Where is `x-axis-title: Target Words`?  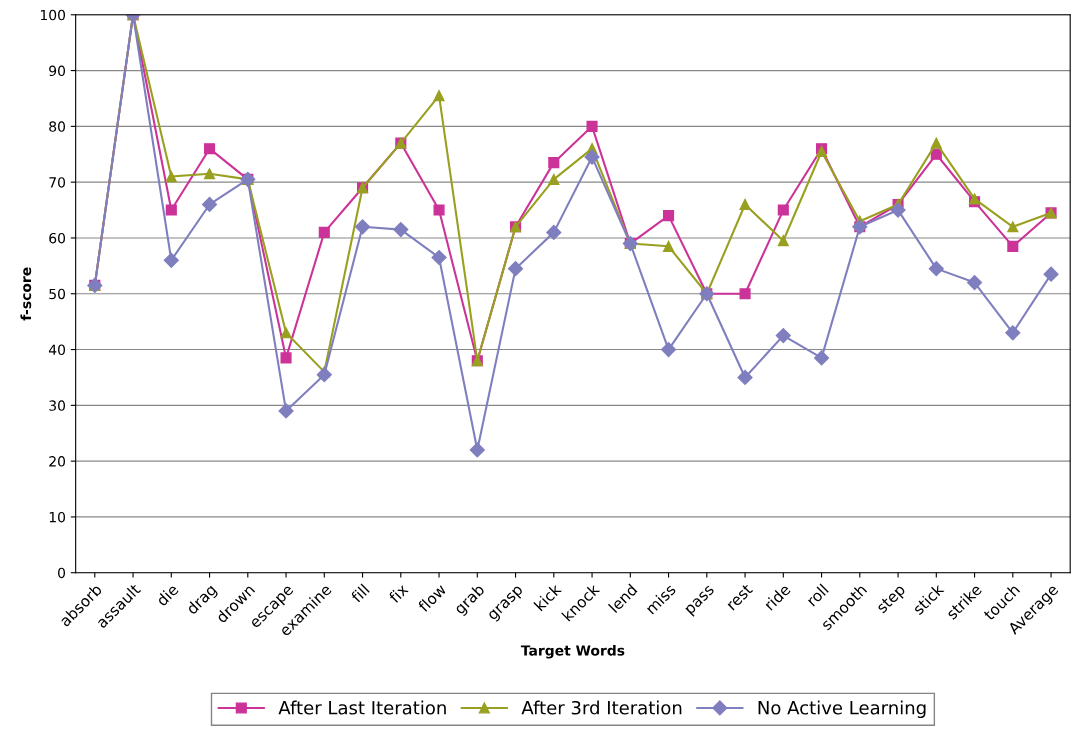
x-axis-title: Target Words is located at coordinates (572, 651).